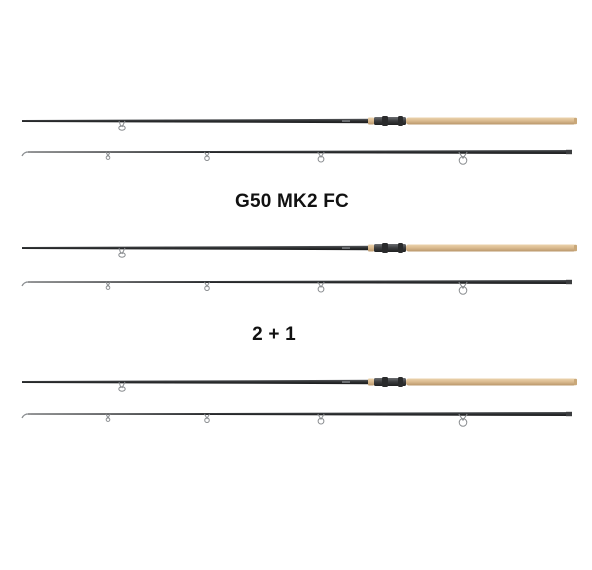 The image size is (592, 570). Describe the element at coordinates (274, 334) in the screenshot. I see `set-count-label: 2 + 1` at that location.